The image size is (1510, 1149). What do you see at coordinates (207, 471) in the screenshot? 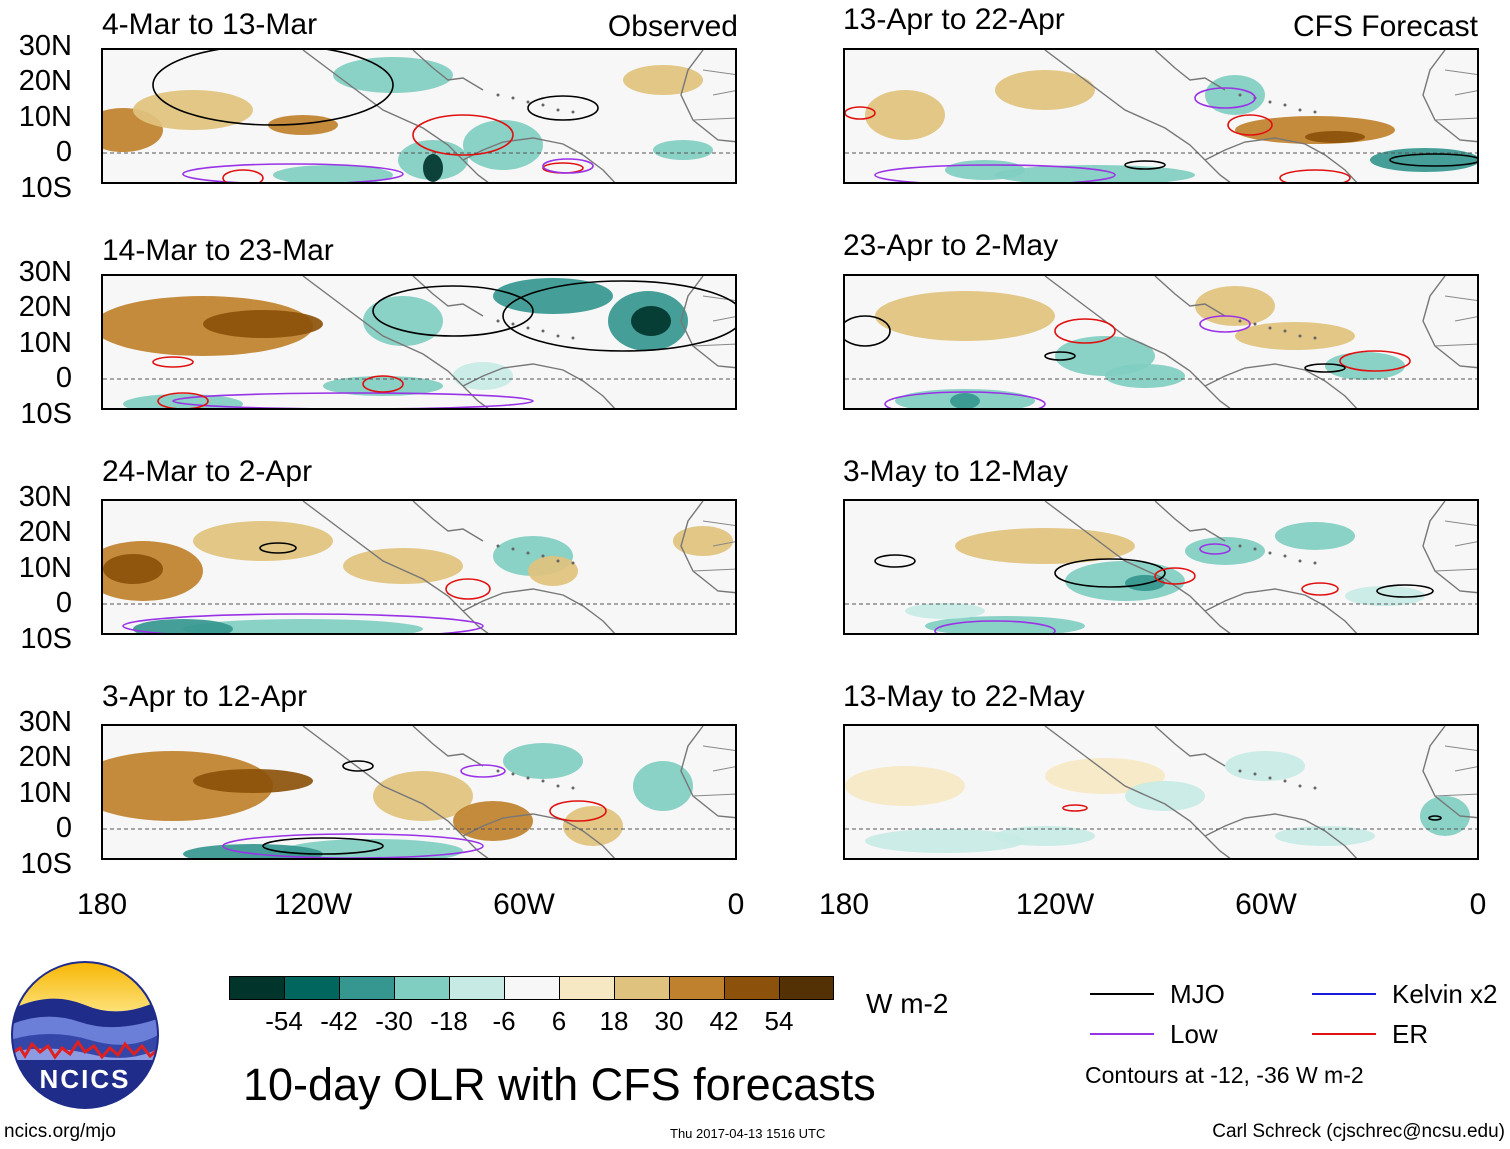
I see `panel-title-left-3: 24-Mar to 2-Apr` at bounding box center [207, 471].